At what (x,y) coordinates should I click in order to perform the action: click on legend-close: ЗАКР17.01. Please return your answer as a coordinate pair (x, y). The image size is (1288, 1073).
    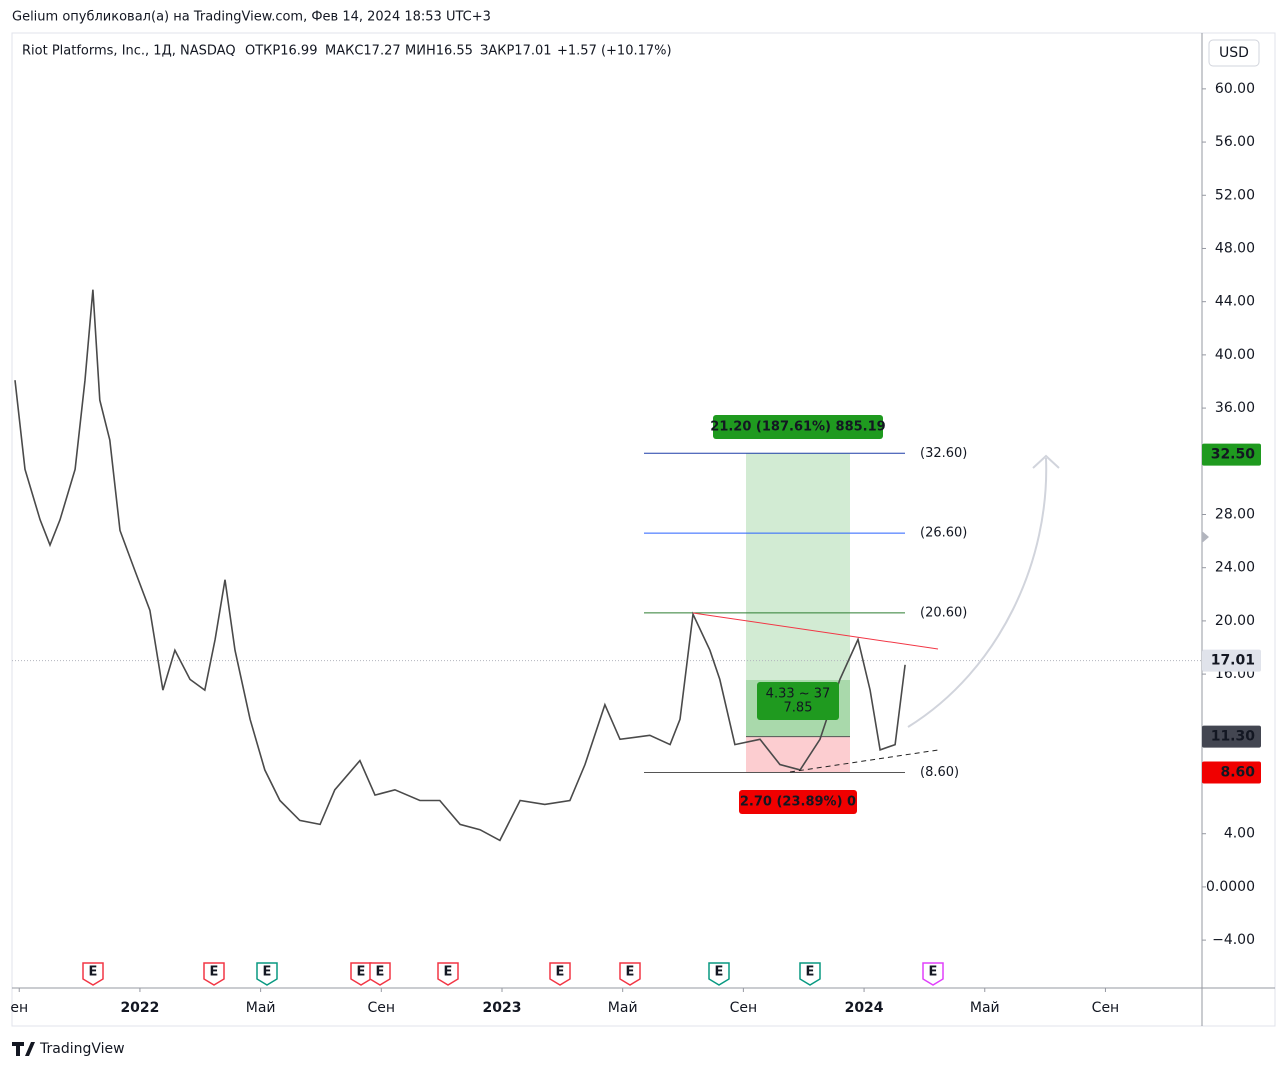
    Looking at the image, I should click on (516, 51).